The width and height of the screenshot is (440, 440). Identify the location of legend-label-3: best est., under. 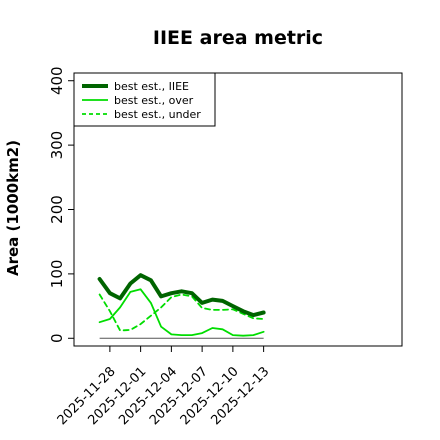
(157, 114).